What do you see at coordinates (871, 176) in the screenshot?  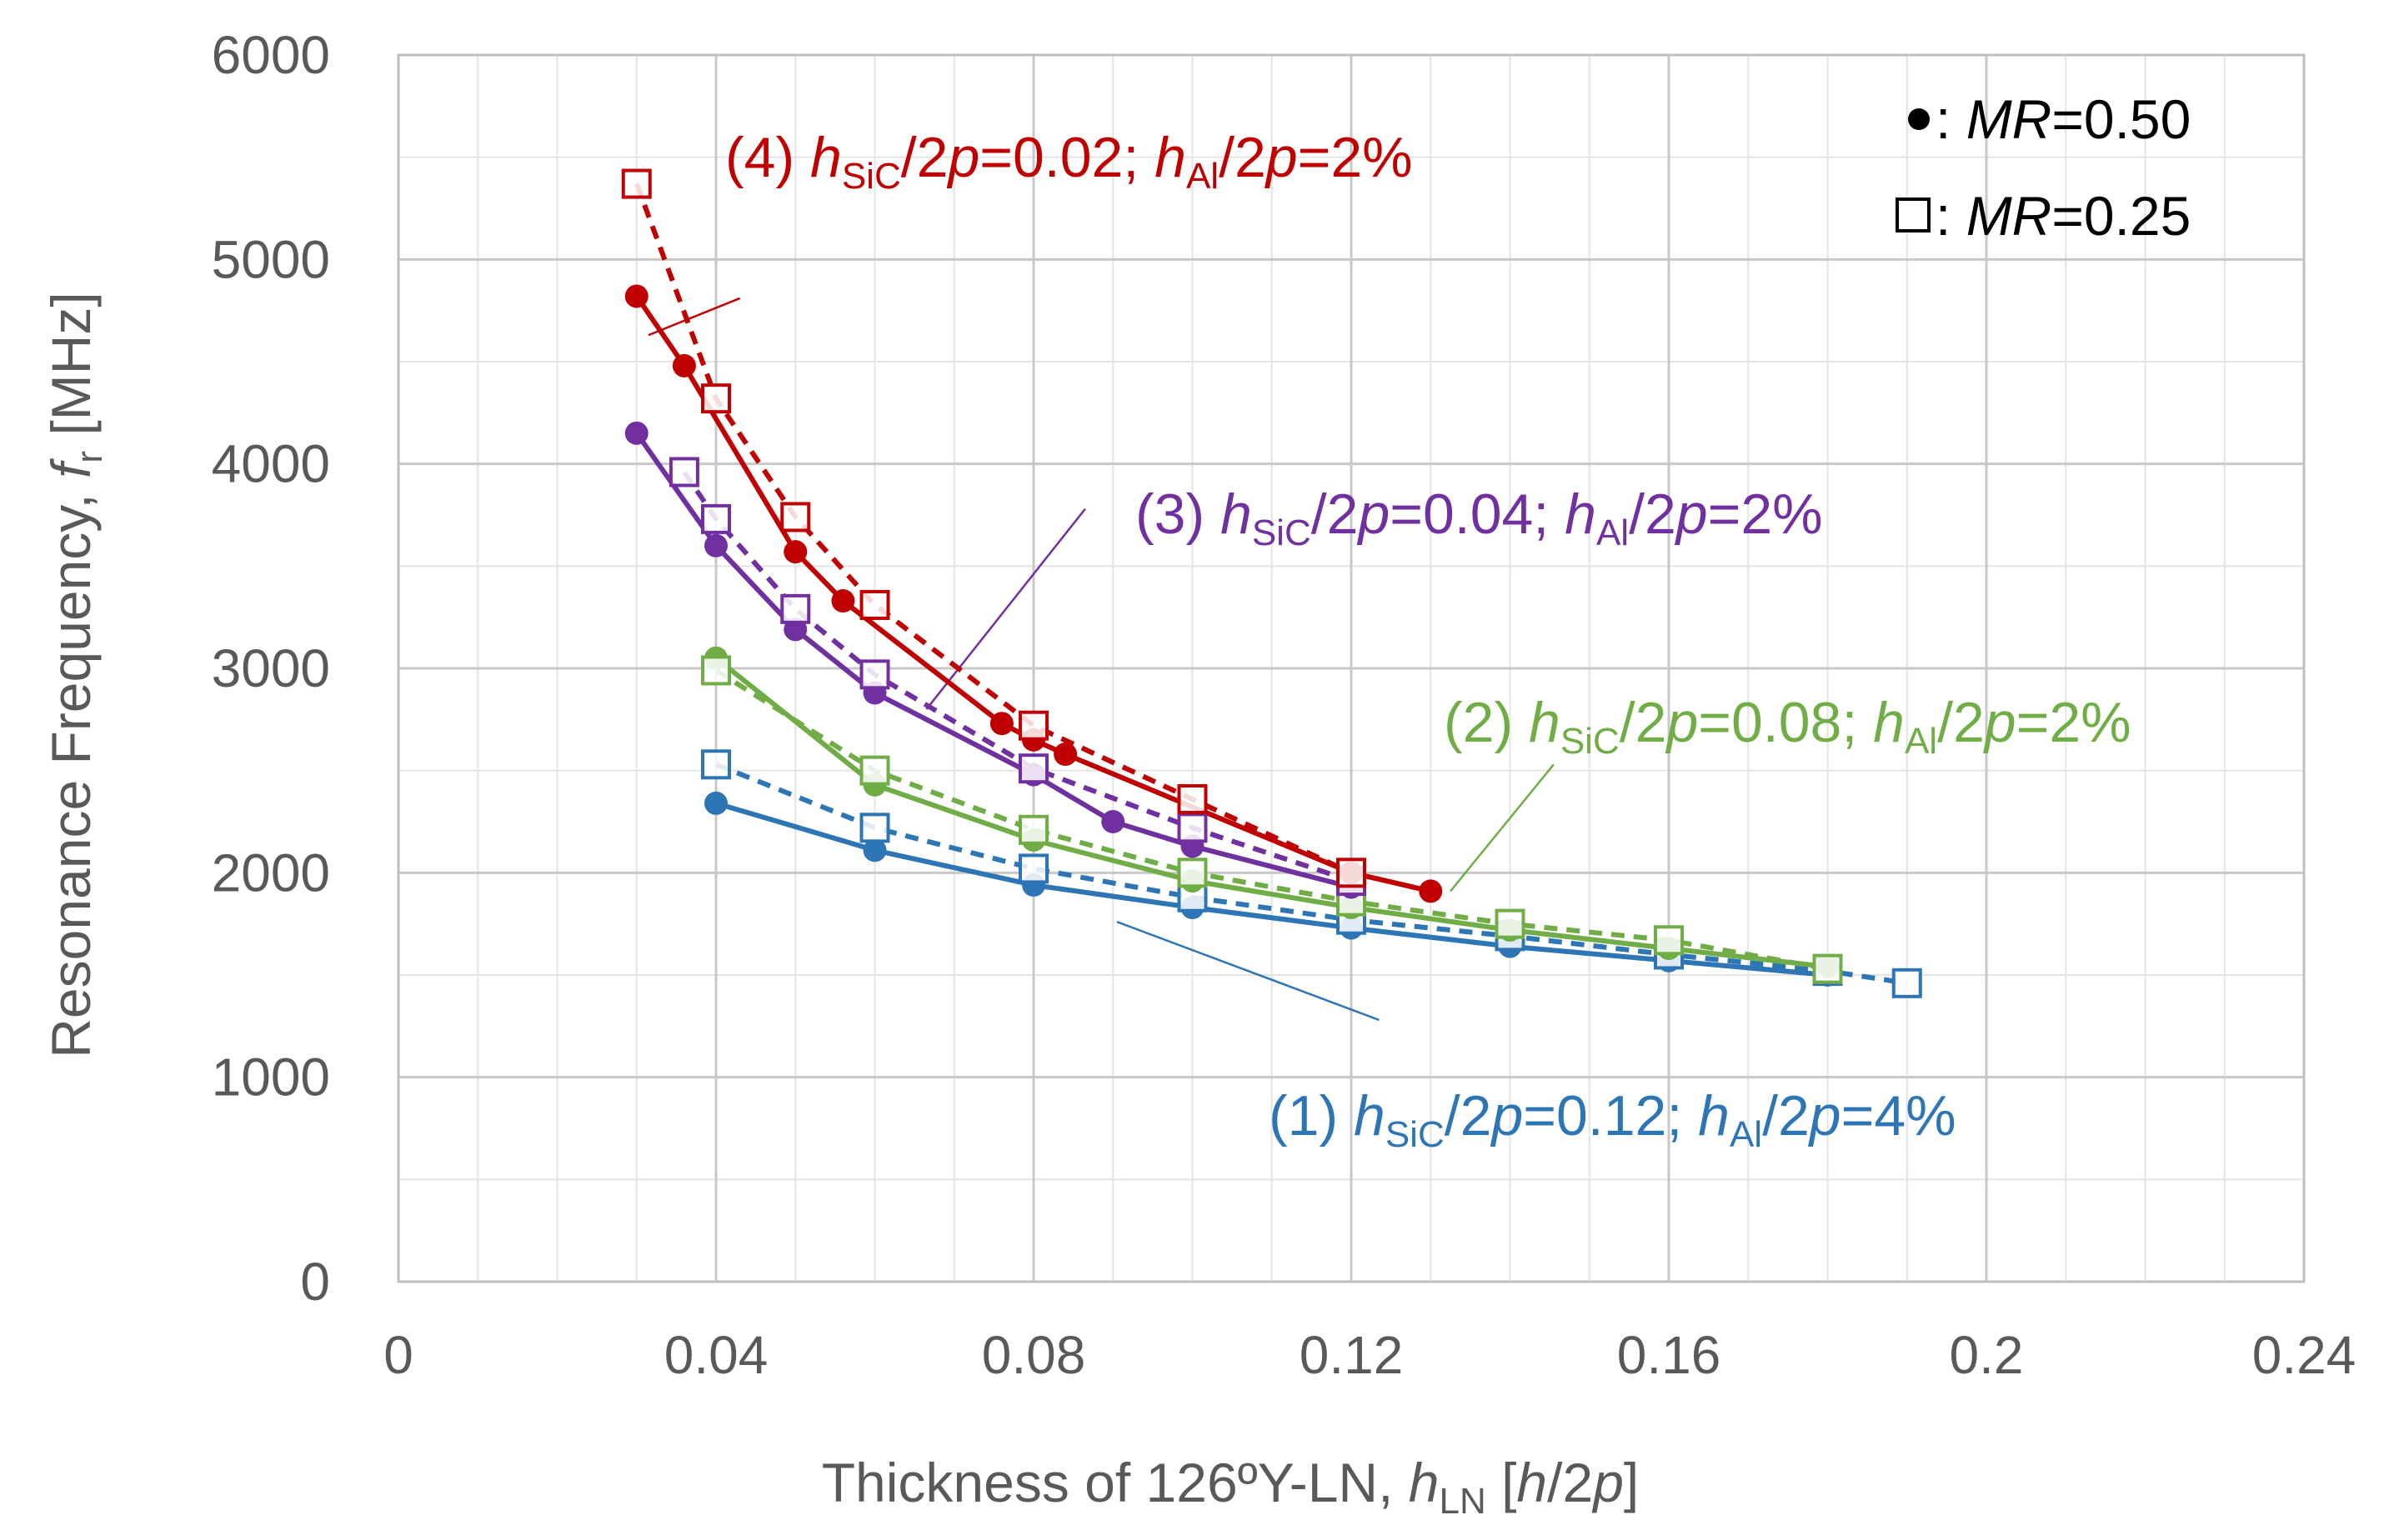 I see `annotation-4-sub1: SiC` at bounding box center [871, 176].